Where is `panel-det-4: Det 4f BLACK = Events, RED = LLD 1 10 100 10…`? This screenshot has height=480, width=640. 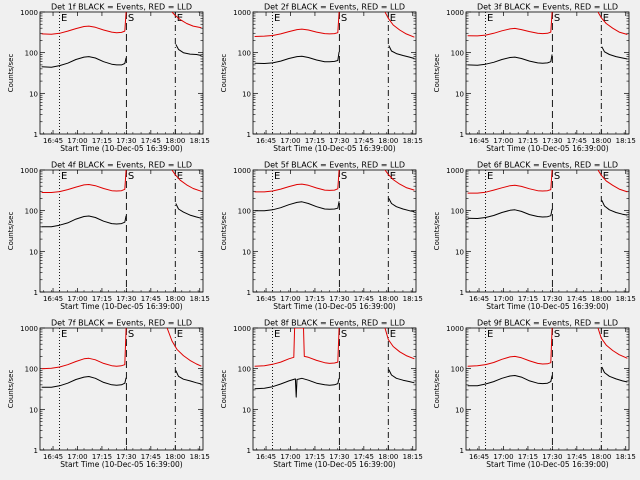 panel-det-4: Det 4f BLACK = Events, RED = LLD 1 10 100 10… is located at coordinates (108, 236).